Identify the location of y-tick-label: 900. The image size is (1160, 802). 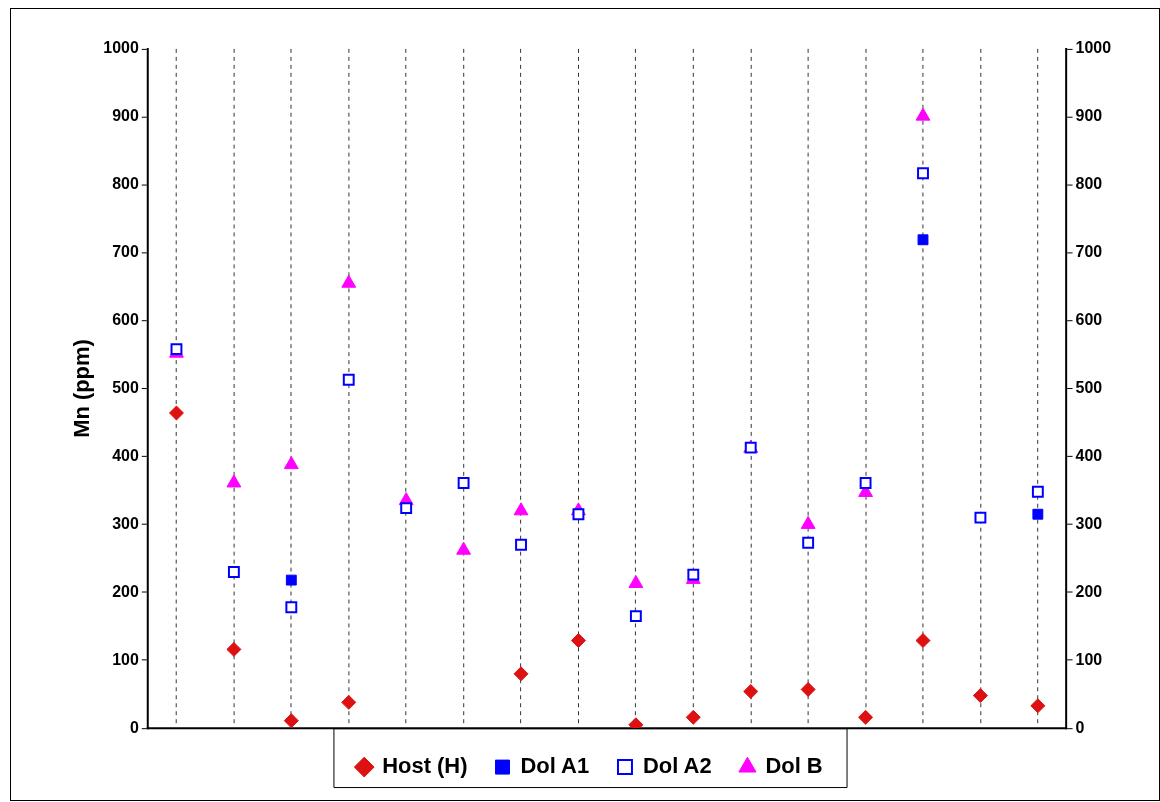
(125, 116).